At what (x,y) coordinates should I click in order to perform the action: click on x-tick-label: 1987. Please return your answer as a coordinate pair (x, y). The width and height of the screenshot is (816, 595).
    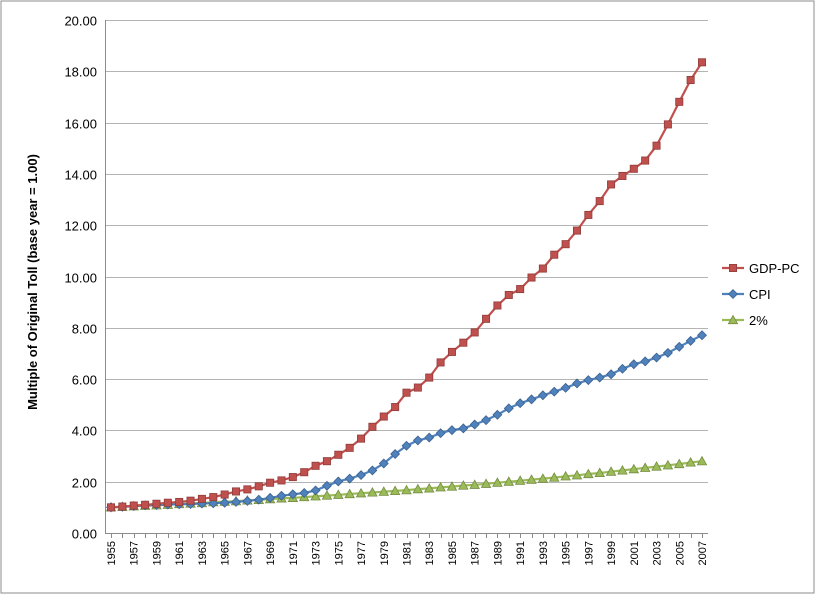
    Looking at the image, I should click on (476, 553).